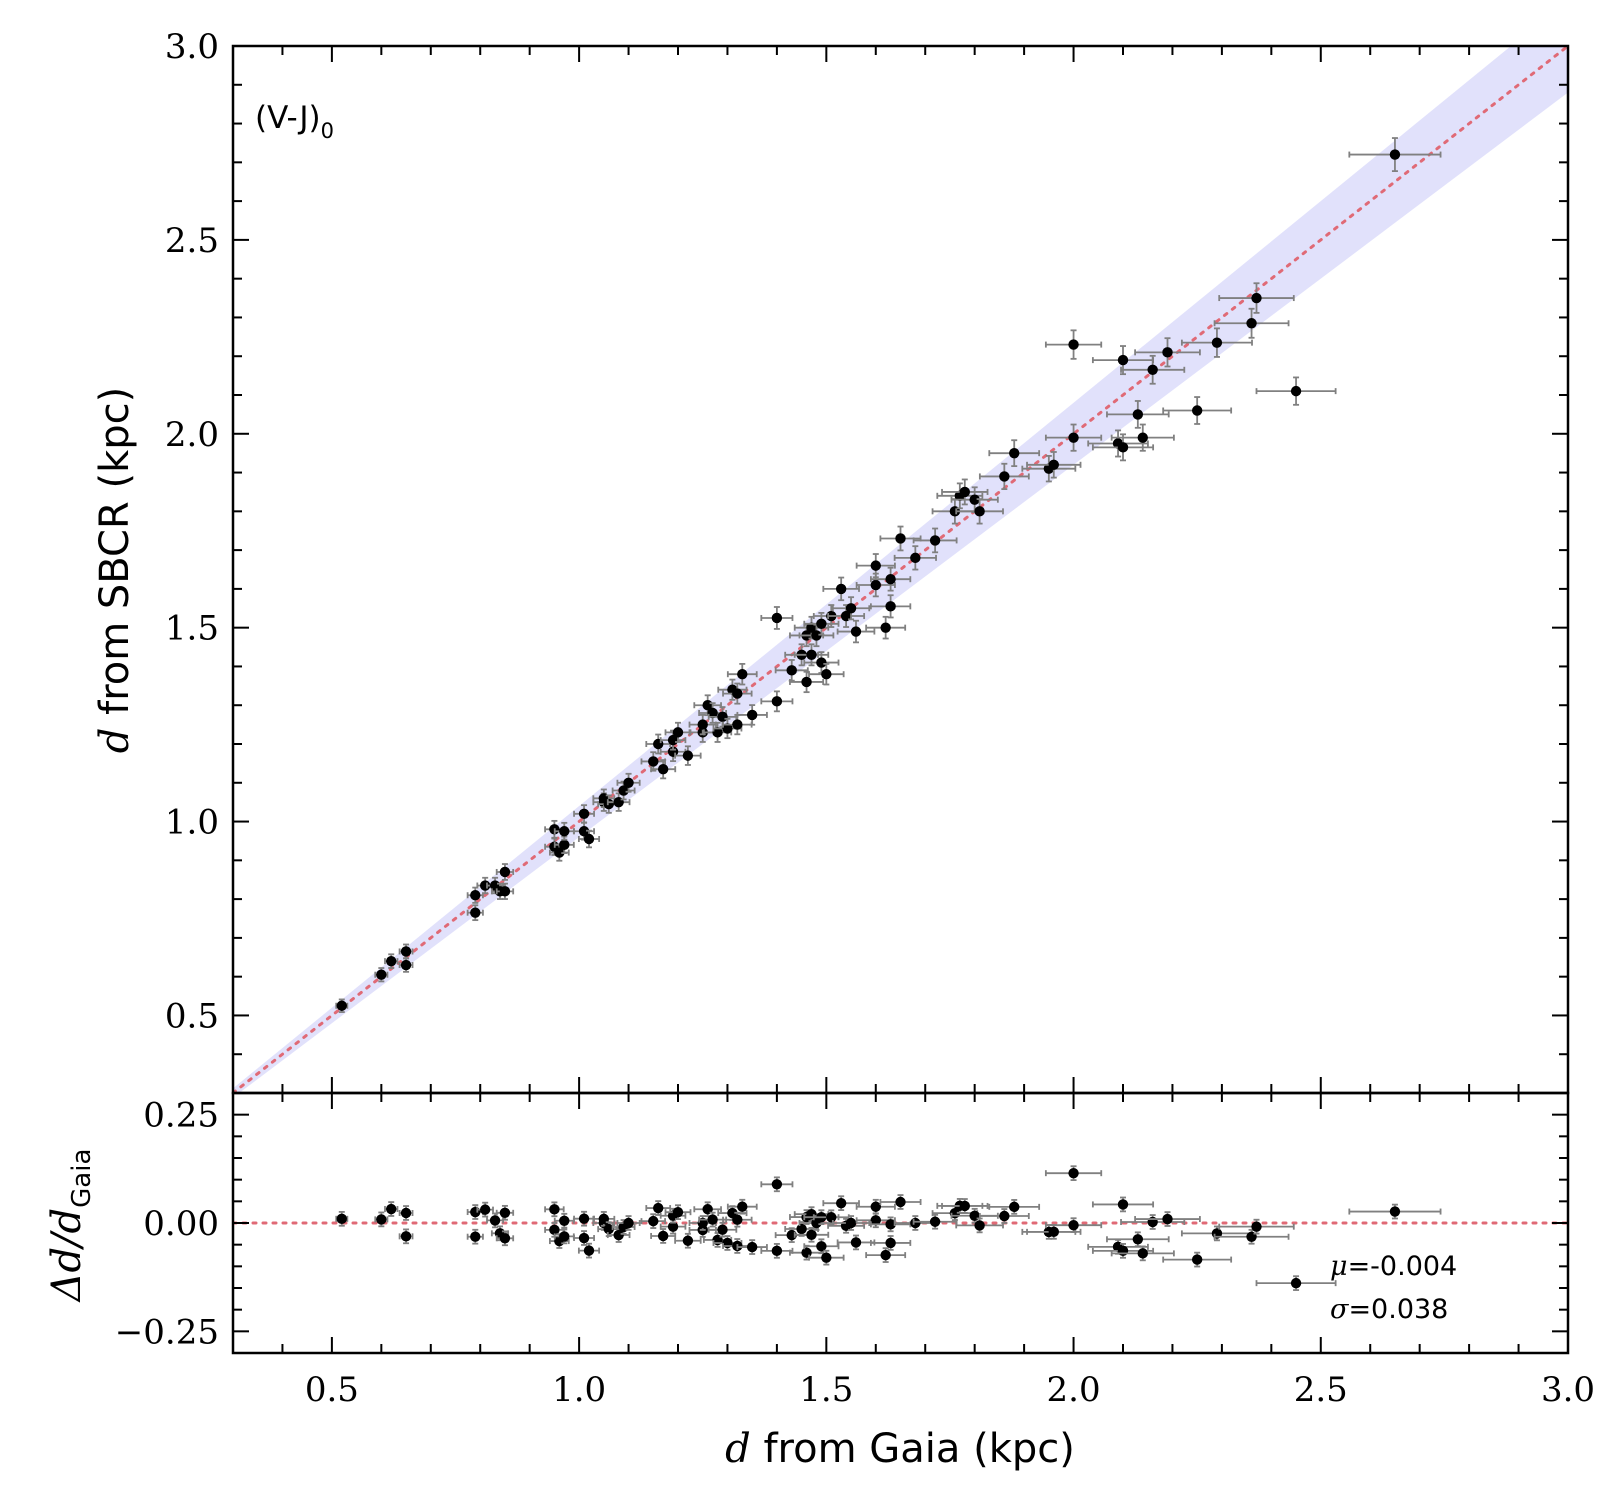 The width and height of the screenshot is (1620, 1506). Describe the element at coordinates (826, 1390) in the screenshot. I see `x-tick-label: 1.5` at that location.